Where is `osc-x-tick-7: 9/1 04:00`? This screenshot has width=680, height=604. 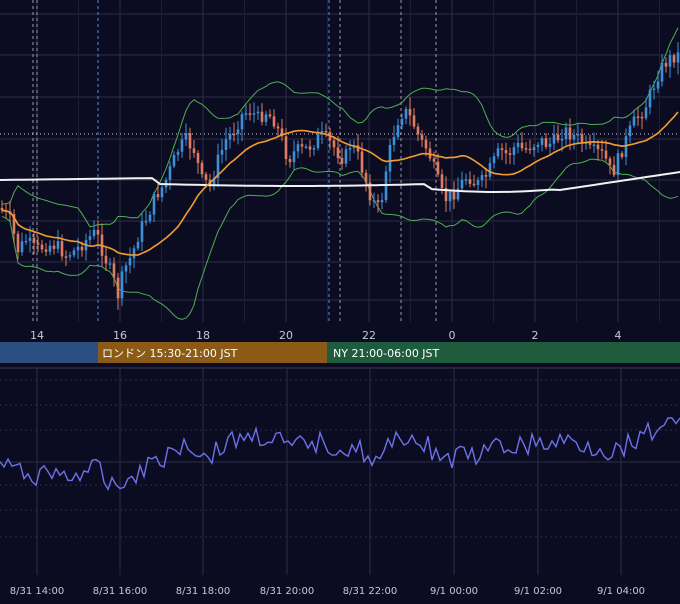
osc-x-tick-7: 9/1 04:00 is located at coordinates (621, 591).